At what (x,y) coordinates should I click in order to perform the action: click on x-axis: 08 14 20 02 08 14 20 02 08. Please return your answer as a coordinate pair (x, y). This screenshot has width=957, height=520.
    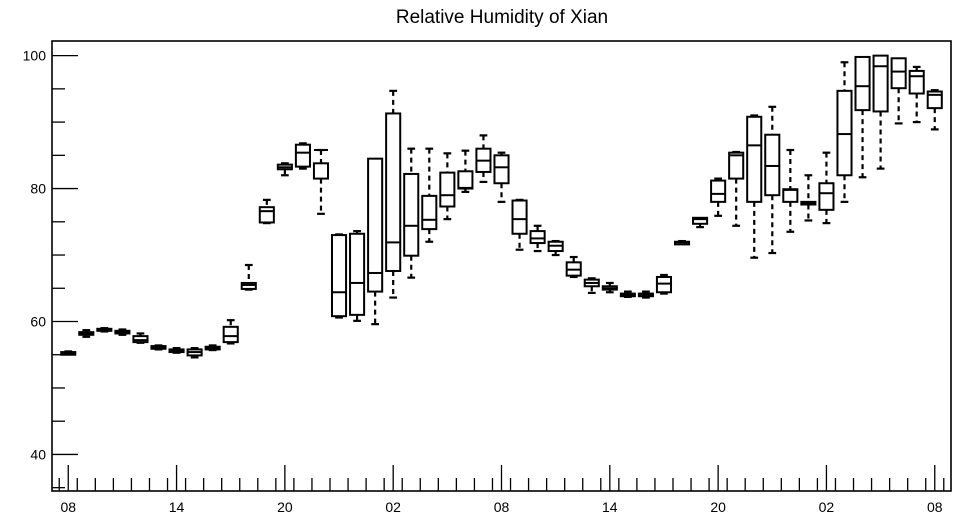
    Looking at the image, I should click on (501, 490).